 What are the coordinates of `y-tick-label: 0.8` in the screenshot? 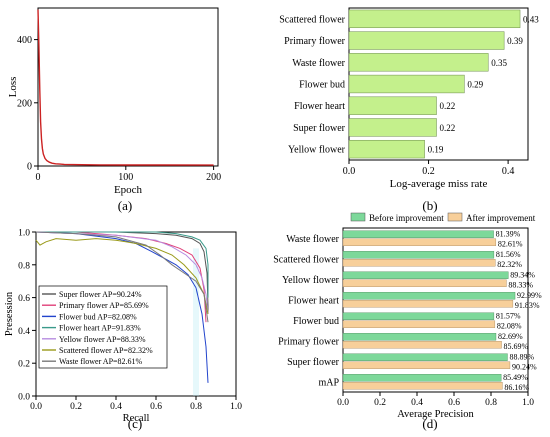 It's located at (24, 266).